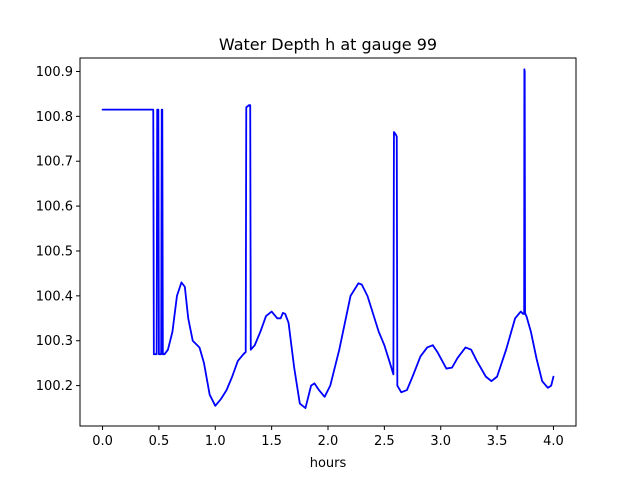 This screenshot has height=480, width=640. I want to click on y-axis-ticks: 100.2 100.3 100.4 100.5 100.6 100.7 100.8 100.9, so click(58, 229).